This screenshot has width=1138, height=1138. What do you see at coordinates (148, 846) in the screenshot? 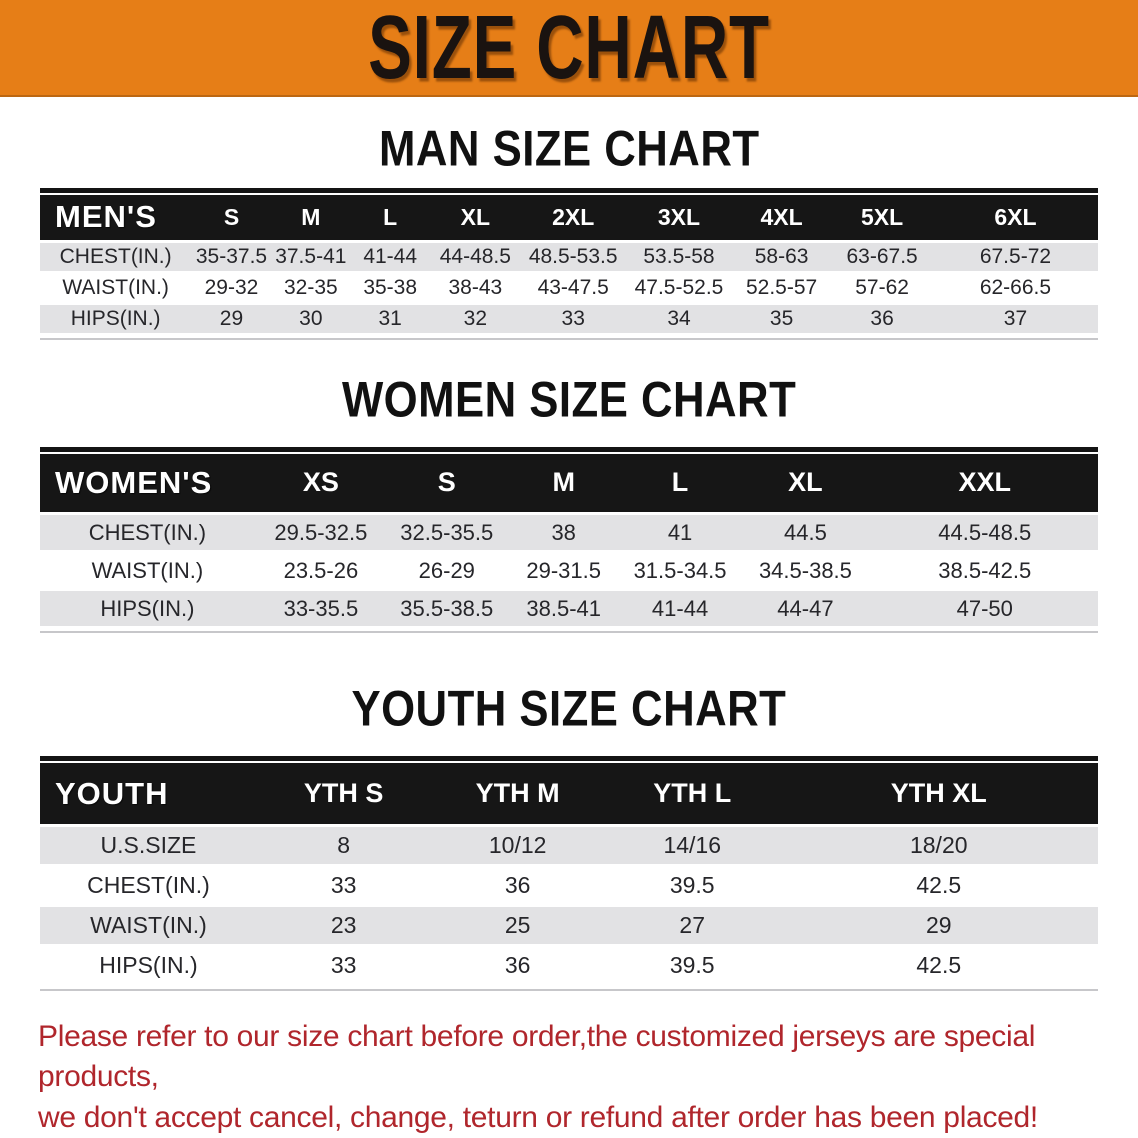
I see `row-label: U.S.SIZE` at bounding box center [148, 846].